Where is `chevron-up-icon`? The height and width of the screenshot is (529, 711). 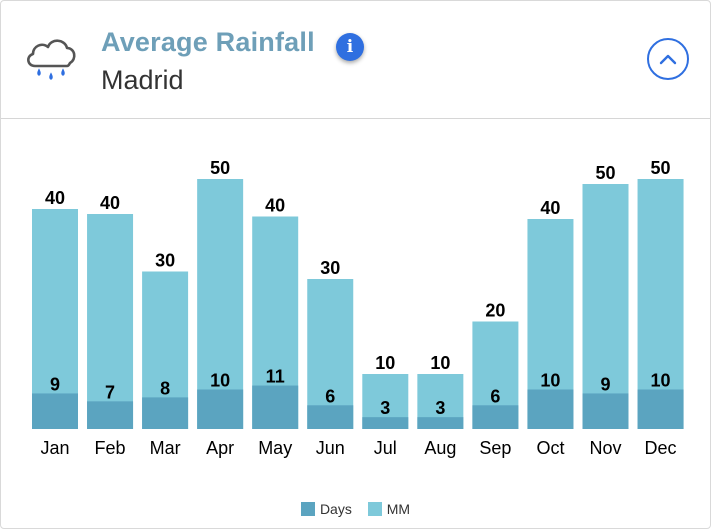
chevron-up-icon is located at coordinates (668, 59).